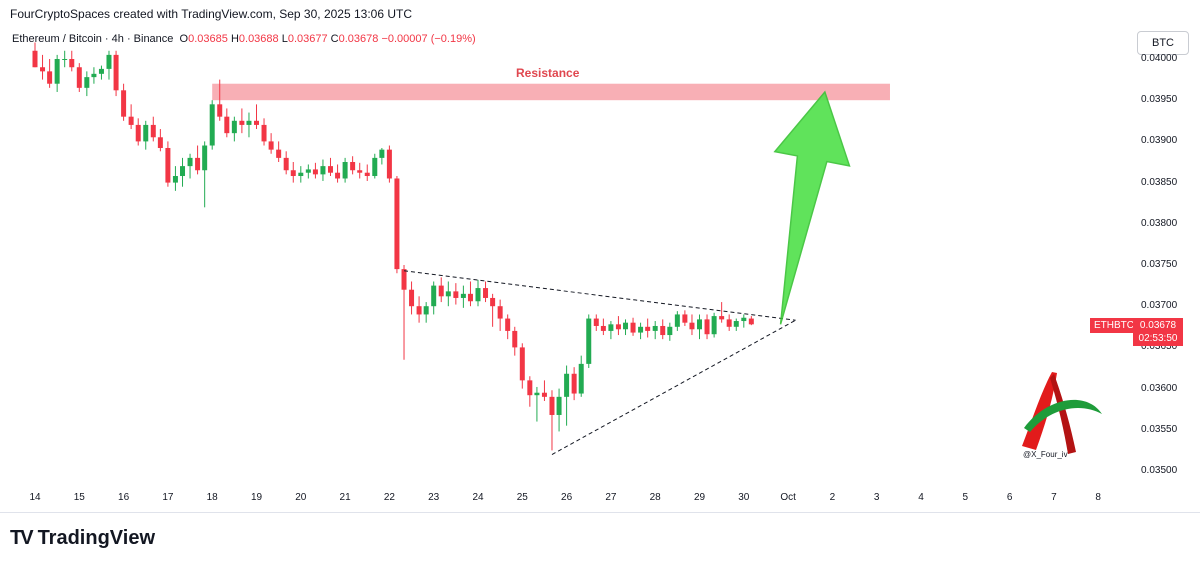  I want to click on time-tick-label: 30, so click(744, 497).